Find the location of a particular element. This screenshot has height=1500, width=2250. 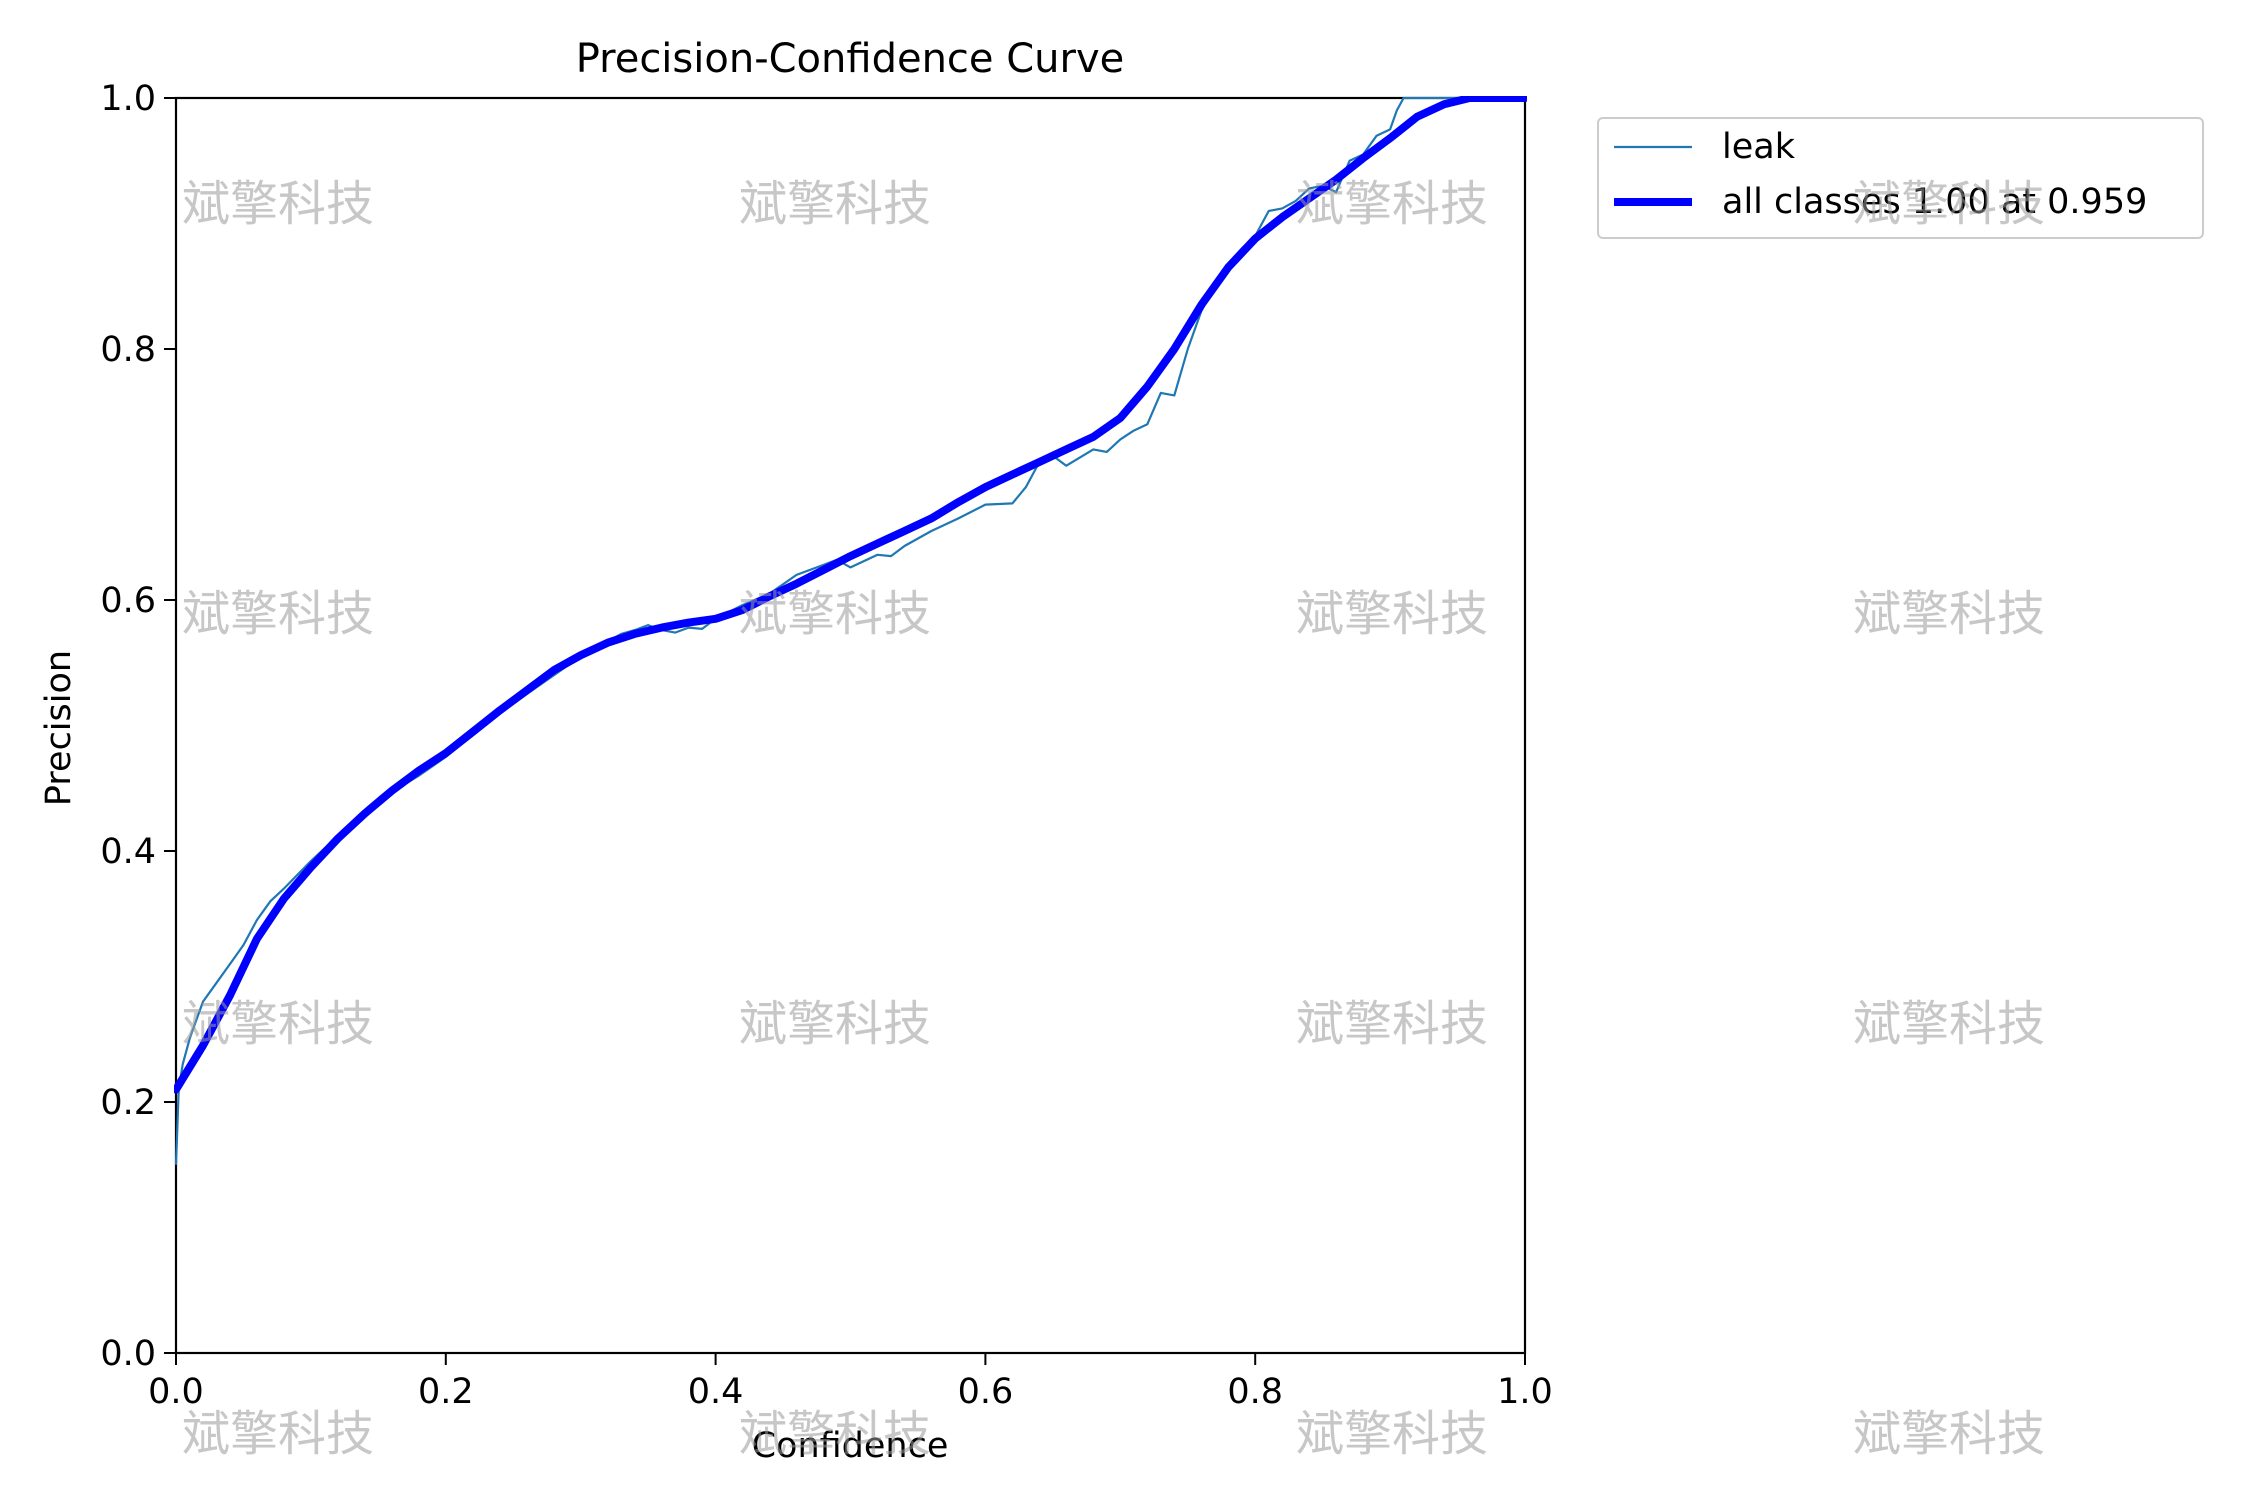

legend-label-leak: leak is located at coordinates (1759, 147).